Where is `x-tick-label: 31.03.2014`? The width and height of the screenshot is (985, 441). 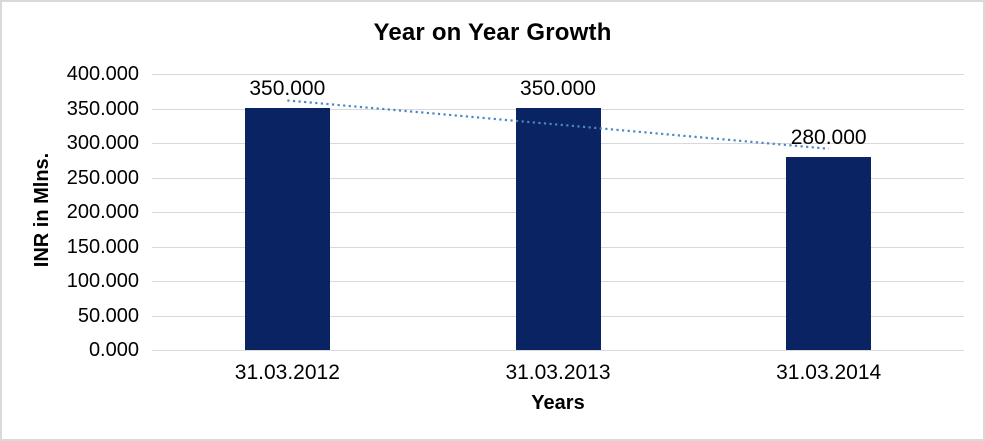
x-tick-label: 31.03.2014 is located at coordinates (829, 372).